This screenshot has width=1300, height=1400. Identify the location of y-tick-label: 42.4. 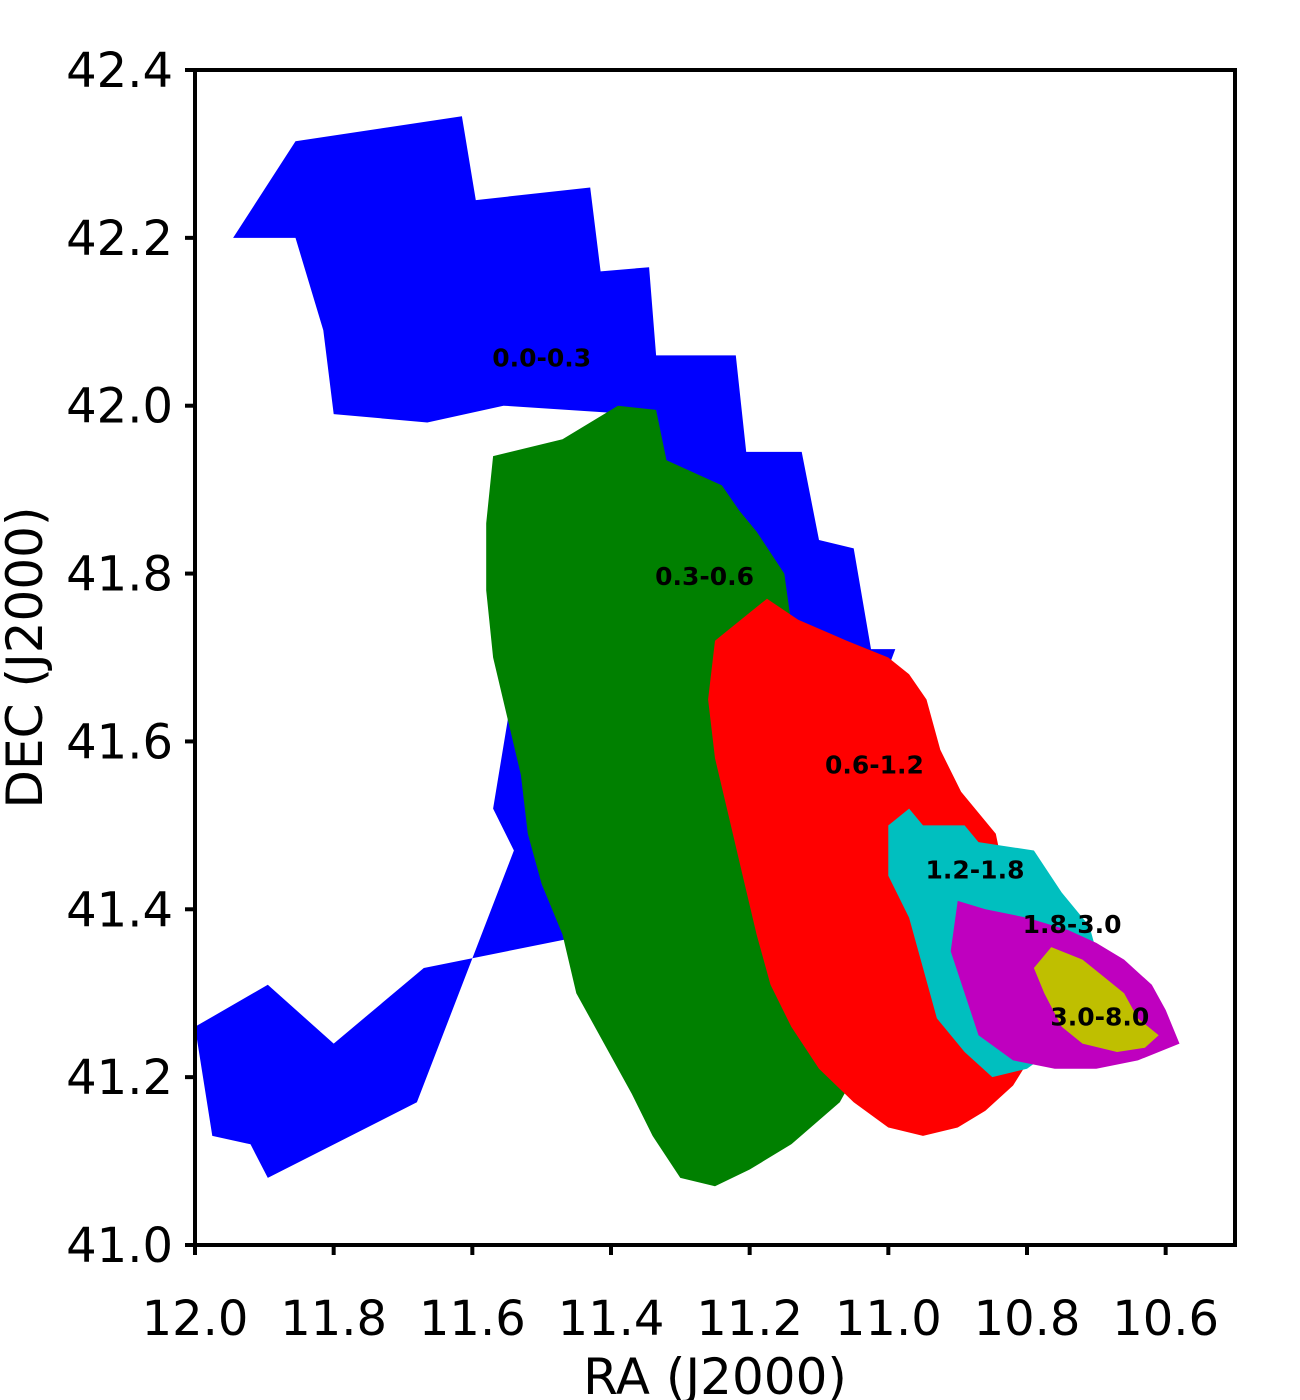
(119, 71).